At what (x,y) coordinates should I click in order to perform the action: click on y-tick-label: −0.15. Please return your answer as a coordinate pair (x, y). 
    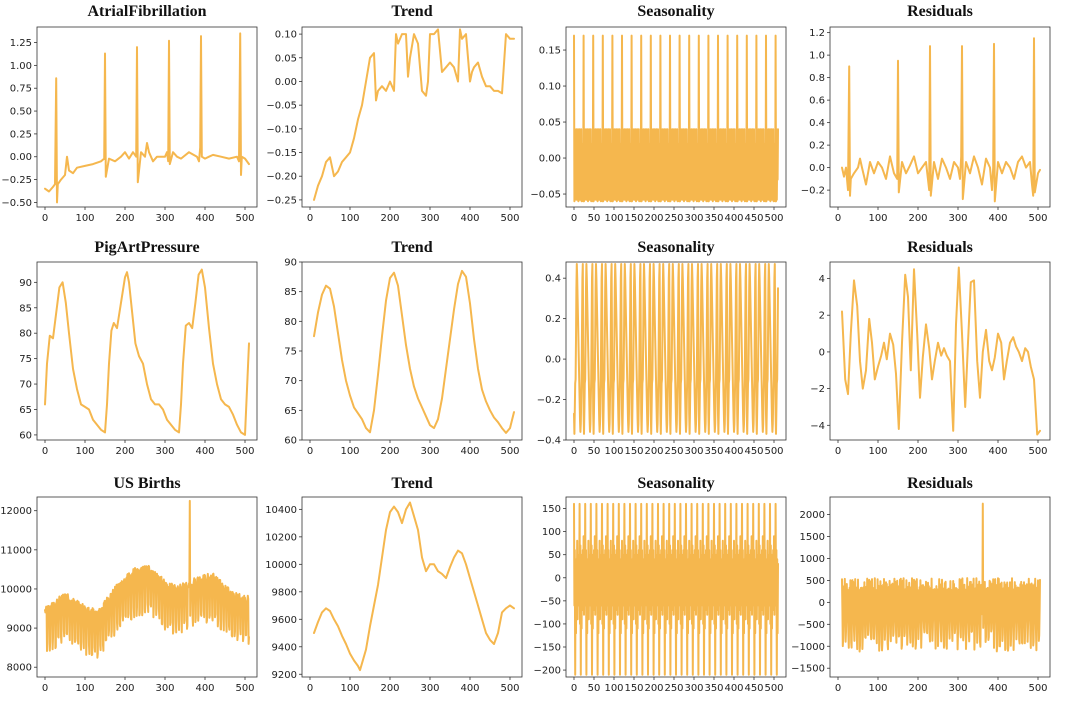
    Looking at the image, I should click on (281, 153).